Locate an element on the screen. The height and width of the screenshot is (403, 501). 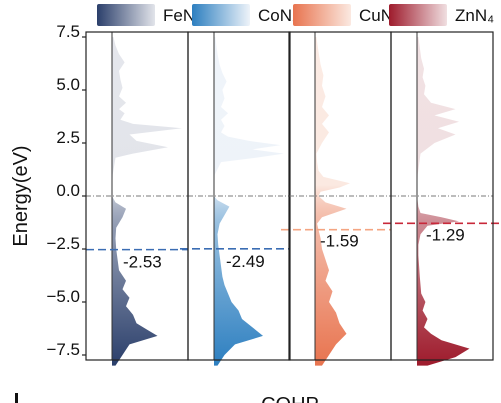
y-axis-title: Energy(eV) is located at coordinates (21, 195).